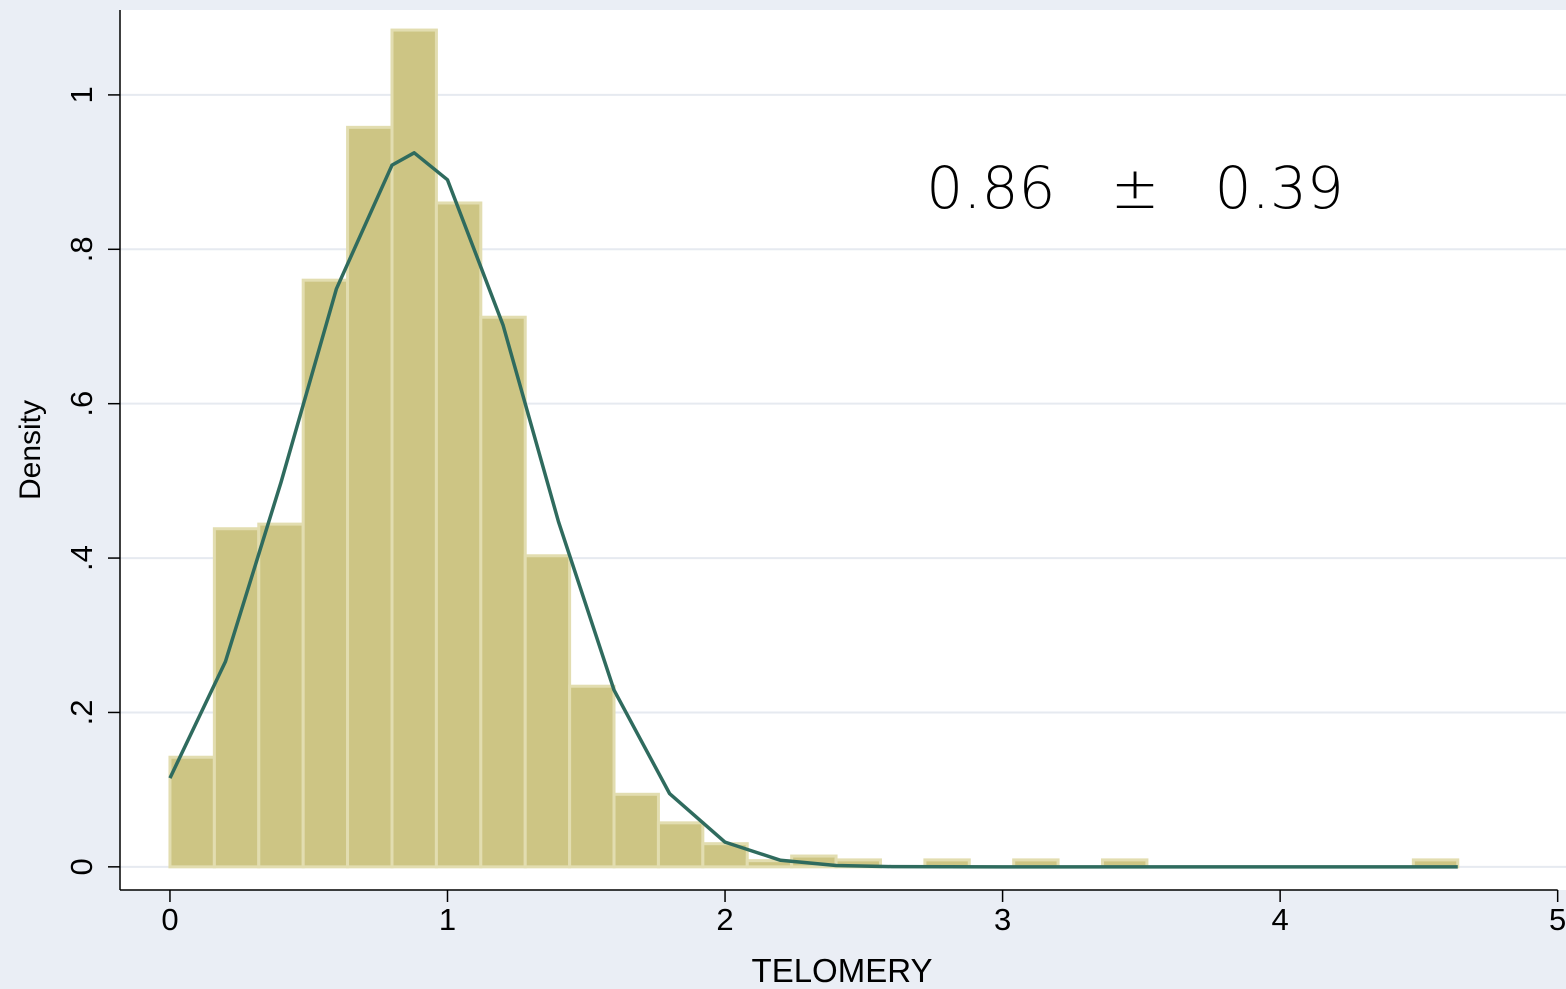 This screenshot has height=989, width=1566. Describe the element at coordinates (842, 970) in the screenshot. I see `x-axis-label: TELOMERY` at that location.